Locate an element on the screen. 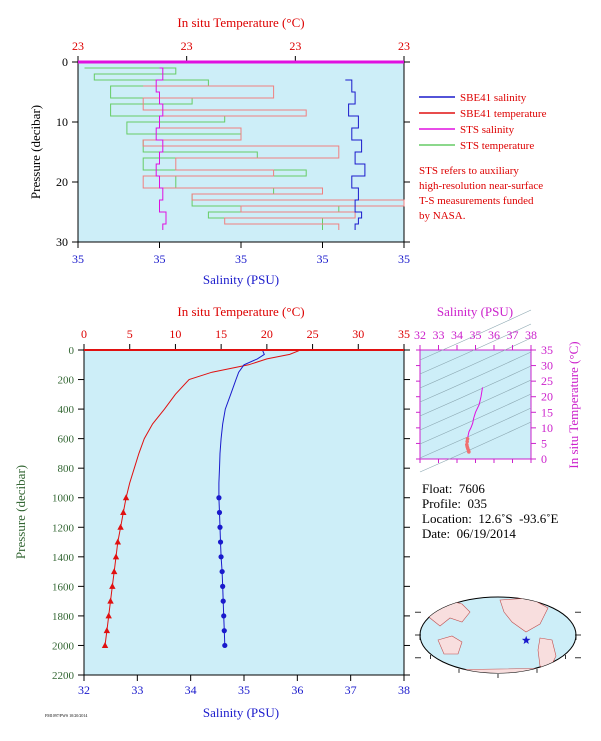  ts-temp-tick-label-2: 10 is located at coordinates (547, 428).